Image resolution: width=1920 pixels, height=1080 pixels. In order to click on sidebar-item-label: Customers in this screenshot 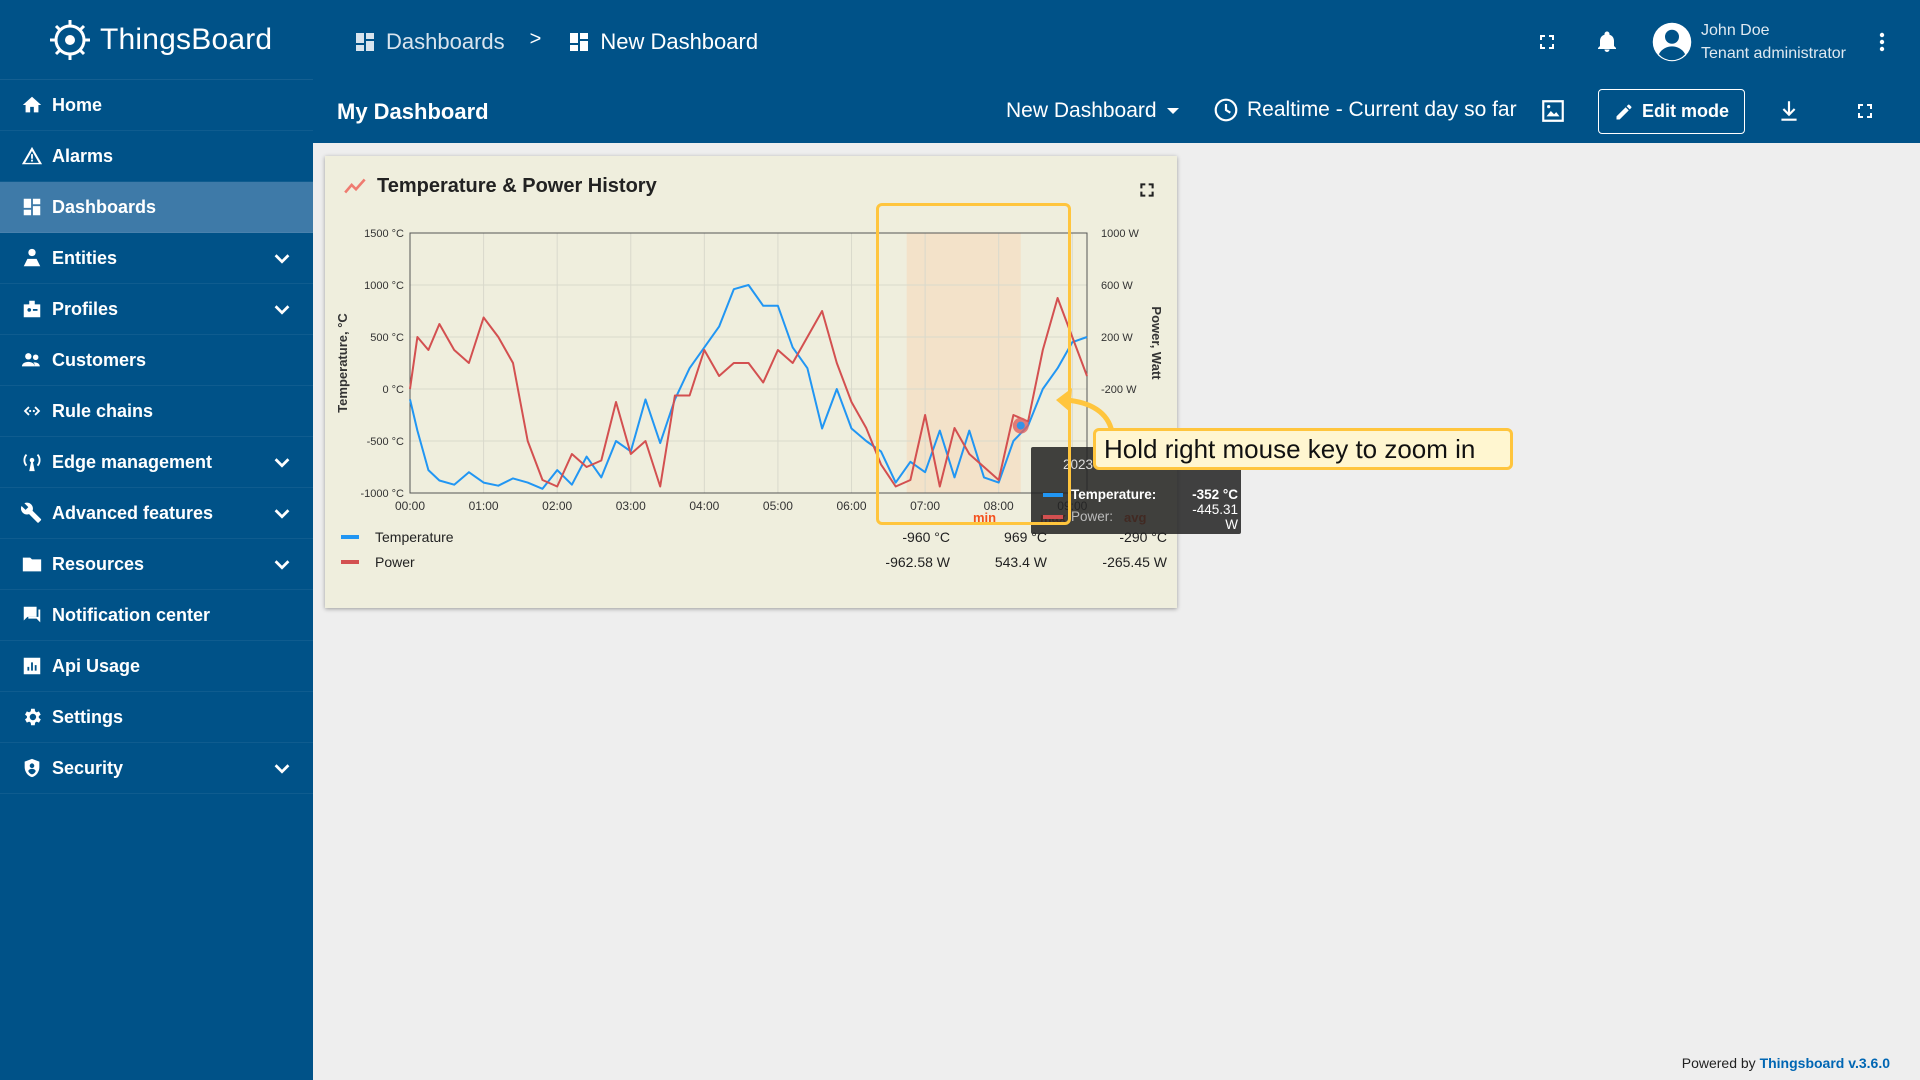, I will do `click(99, 359)`.